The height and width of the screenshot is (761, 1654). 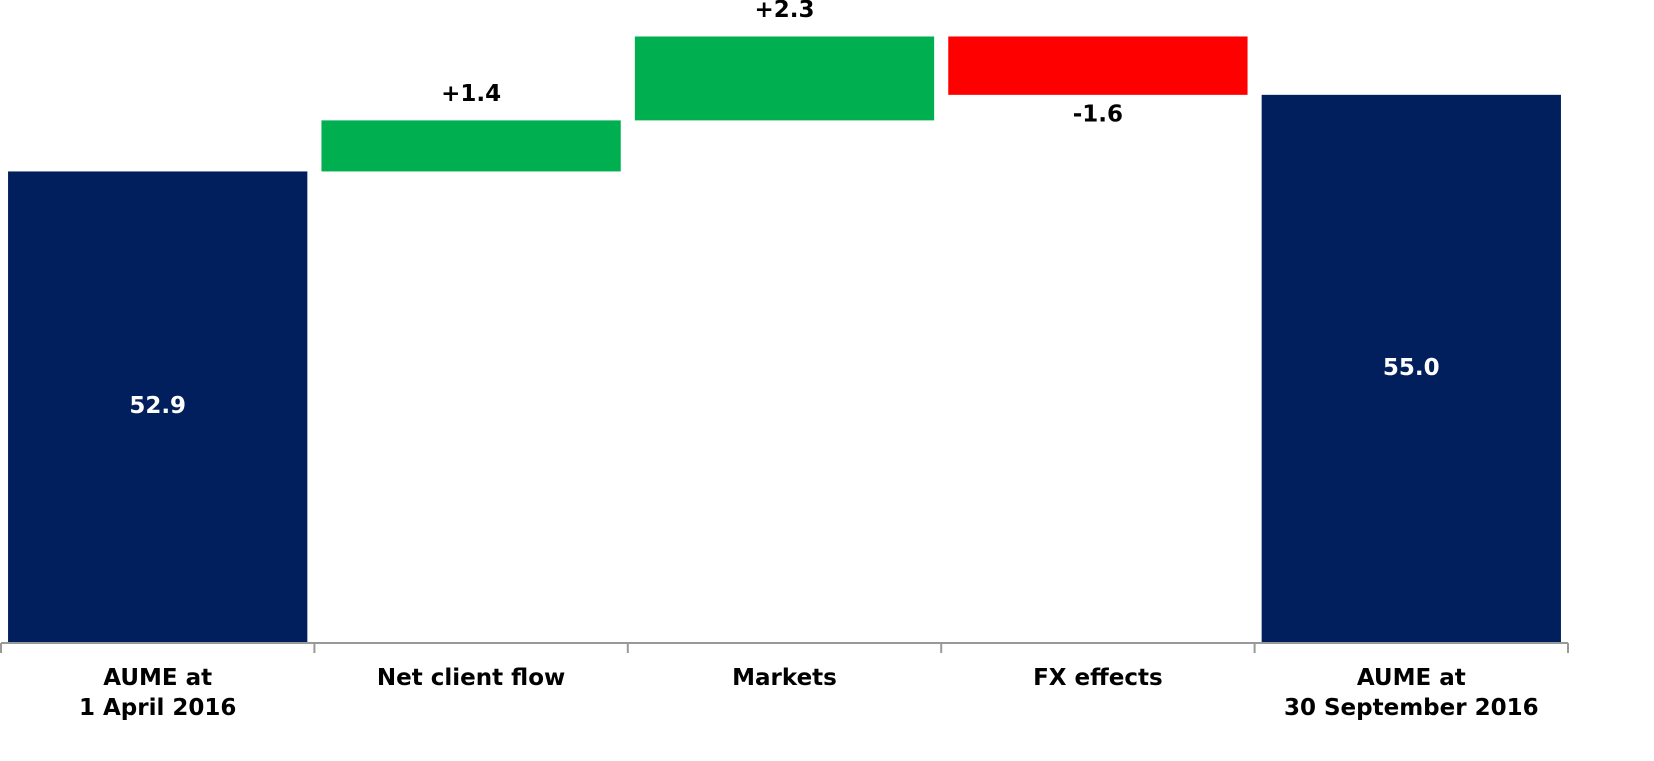 I want to click on data-label: 52.9, so click(x=157, y=406).